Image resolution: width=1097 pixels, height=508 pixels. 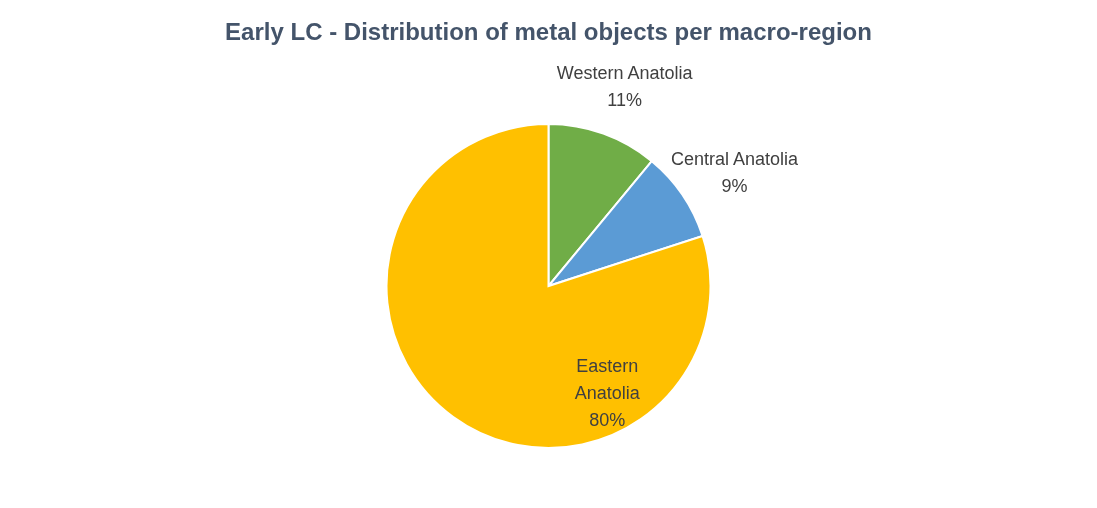 What do you see at coordinates (735, 158) in the screenshot?
I see `slice-label: Central Anatolia` at bounding box center [735, 158].